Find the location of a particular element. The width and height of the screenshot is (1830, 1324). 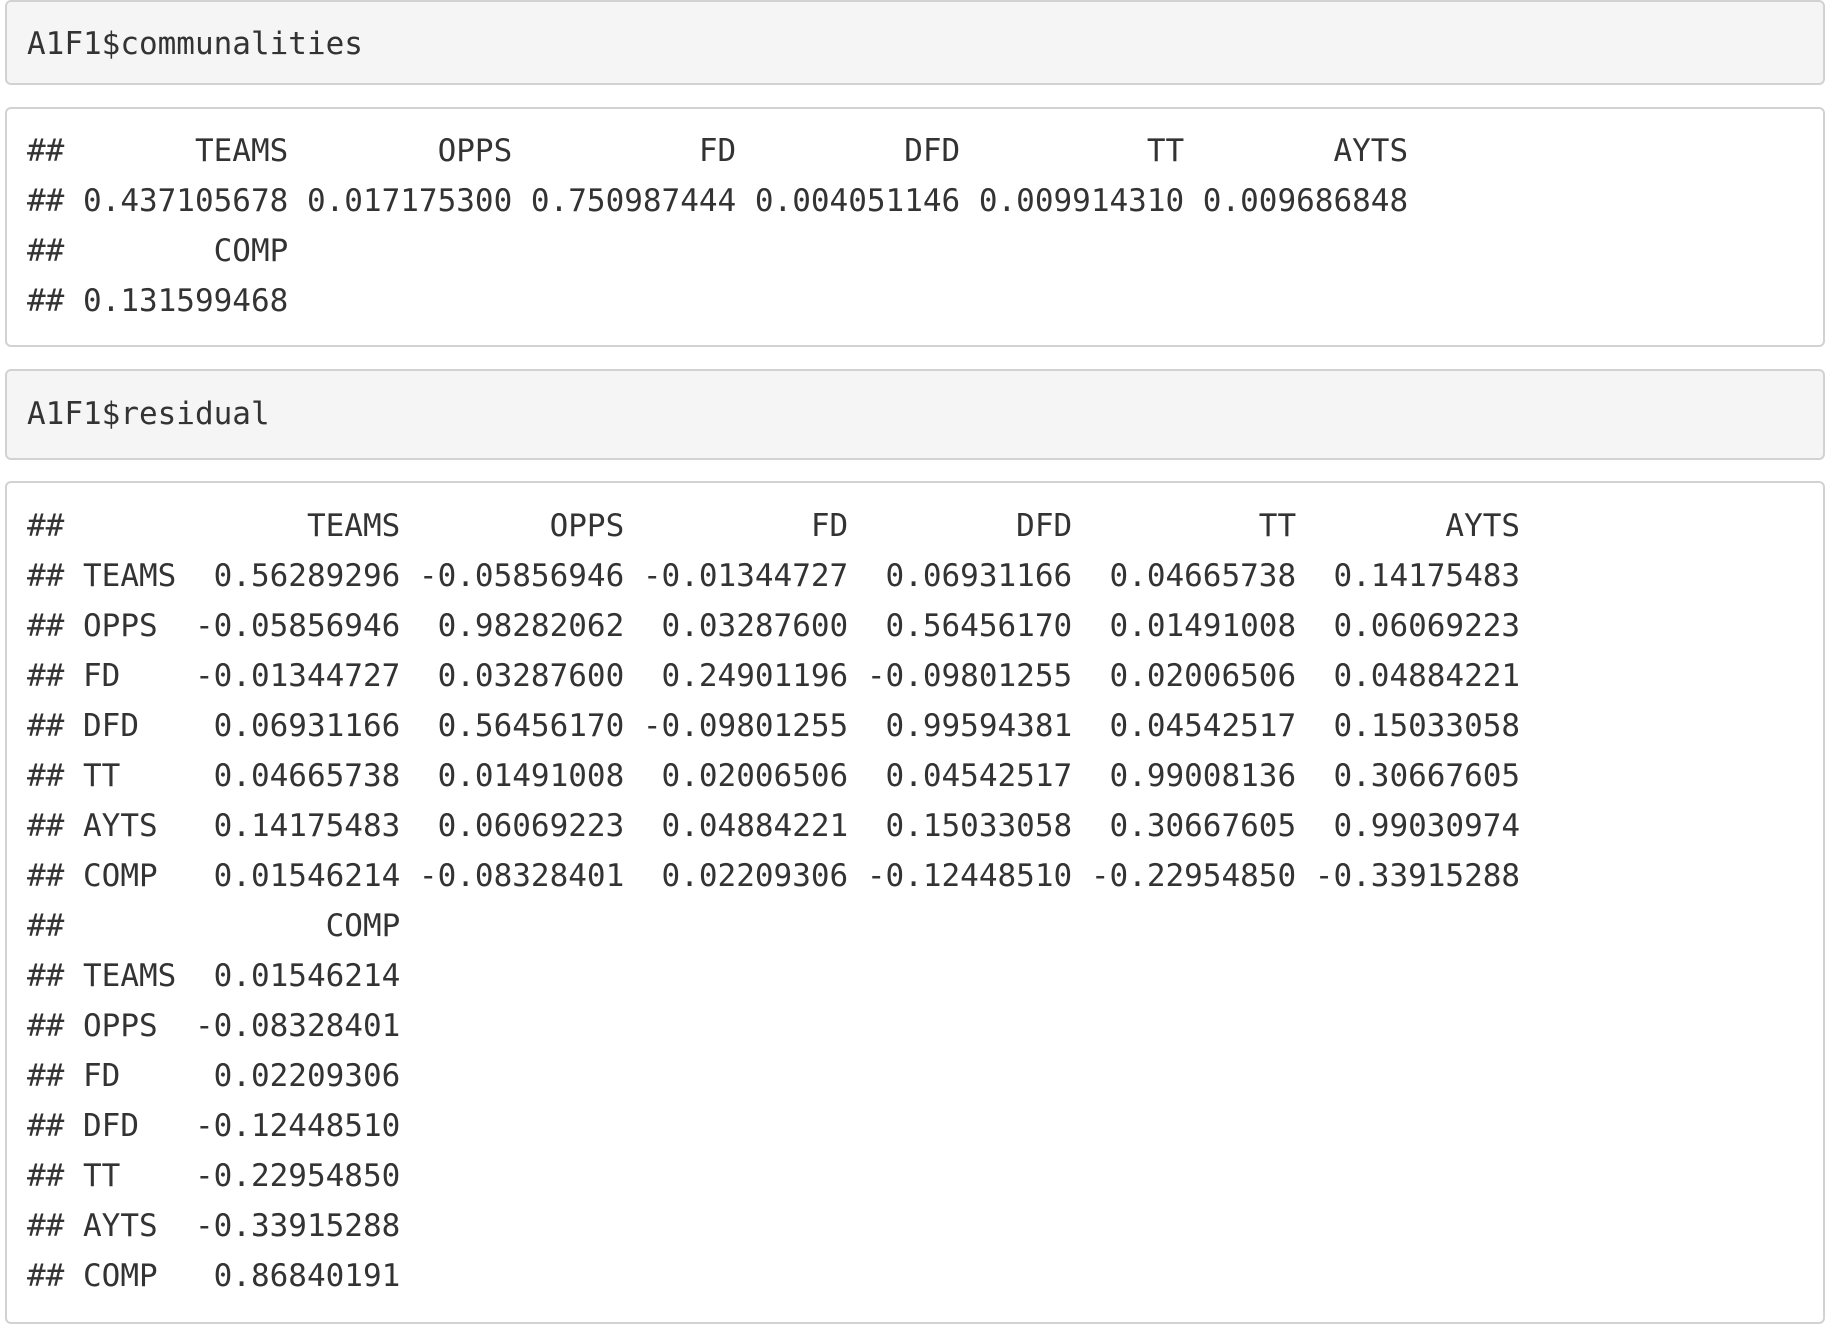

code-line: A1F1$residual is located at coordinates (148, 414).